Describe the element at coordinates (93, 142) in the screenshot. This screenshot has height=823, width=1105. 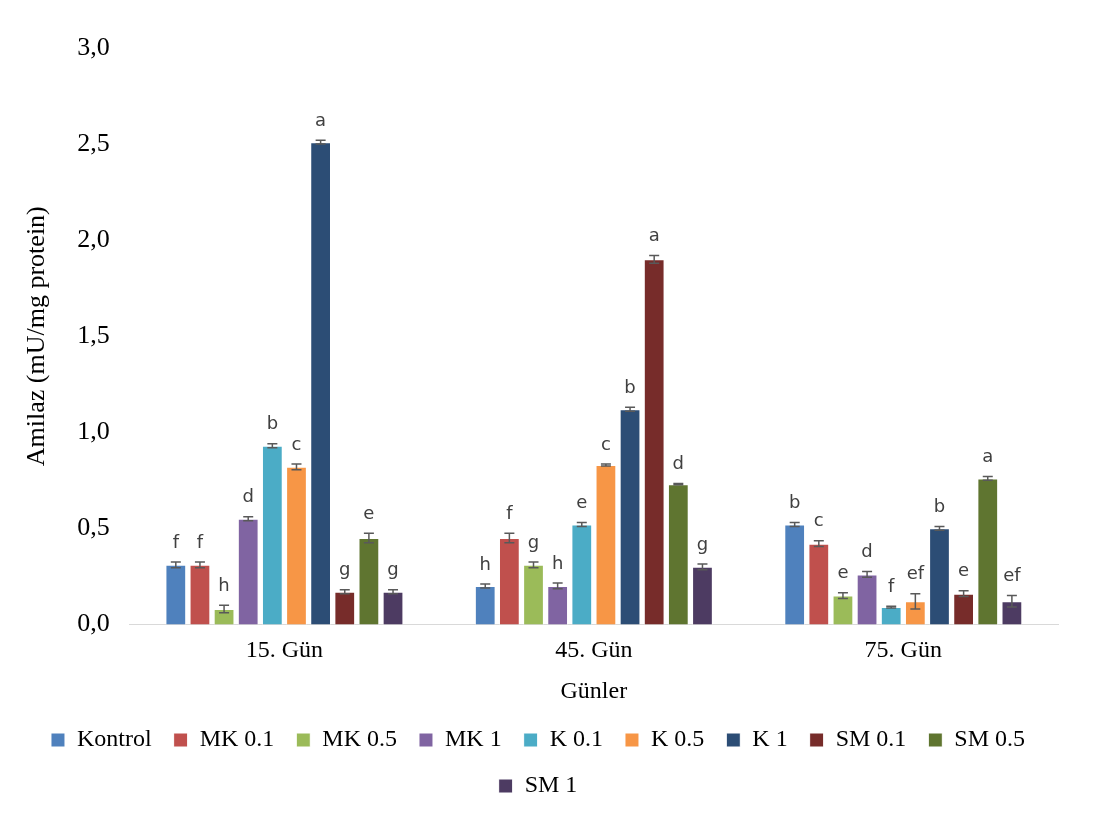
I see `y-tick-label: 2,5` at that location.